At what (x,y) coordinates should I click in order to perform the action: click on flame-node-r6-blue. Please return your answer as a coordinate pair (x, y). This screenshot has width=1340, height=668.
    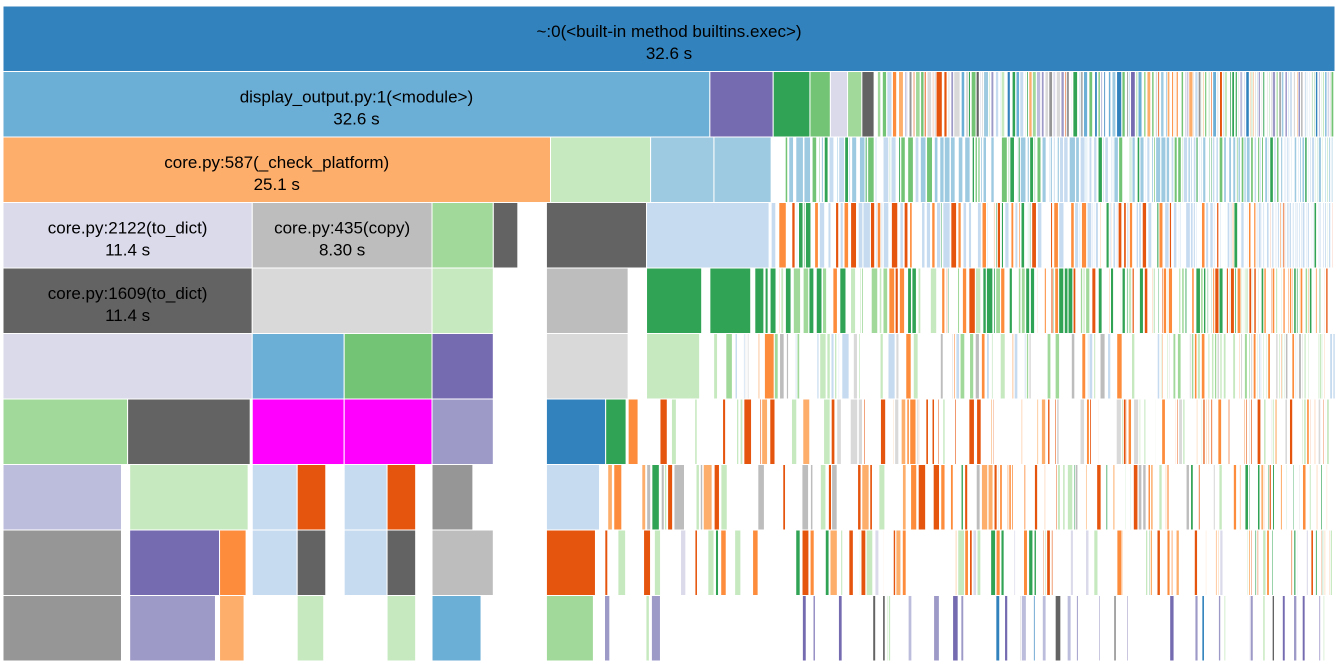
    Looking at the image, I should click on (576, 431).